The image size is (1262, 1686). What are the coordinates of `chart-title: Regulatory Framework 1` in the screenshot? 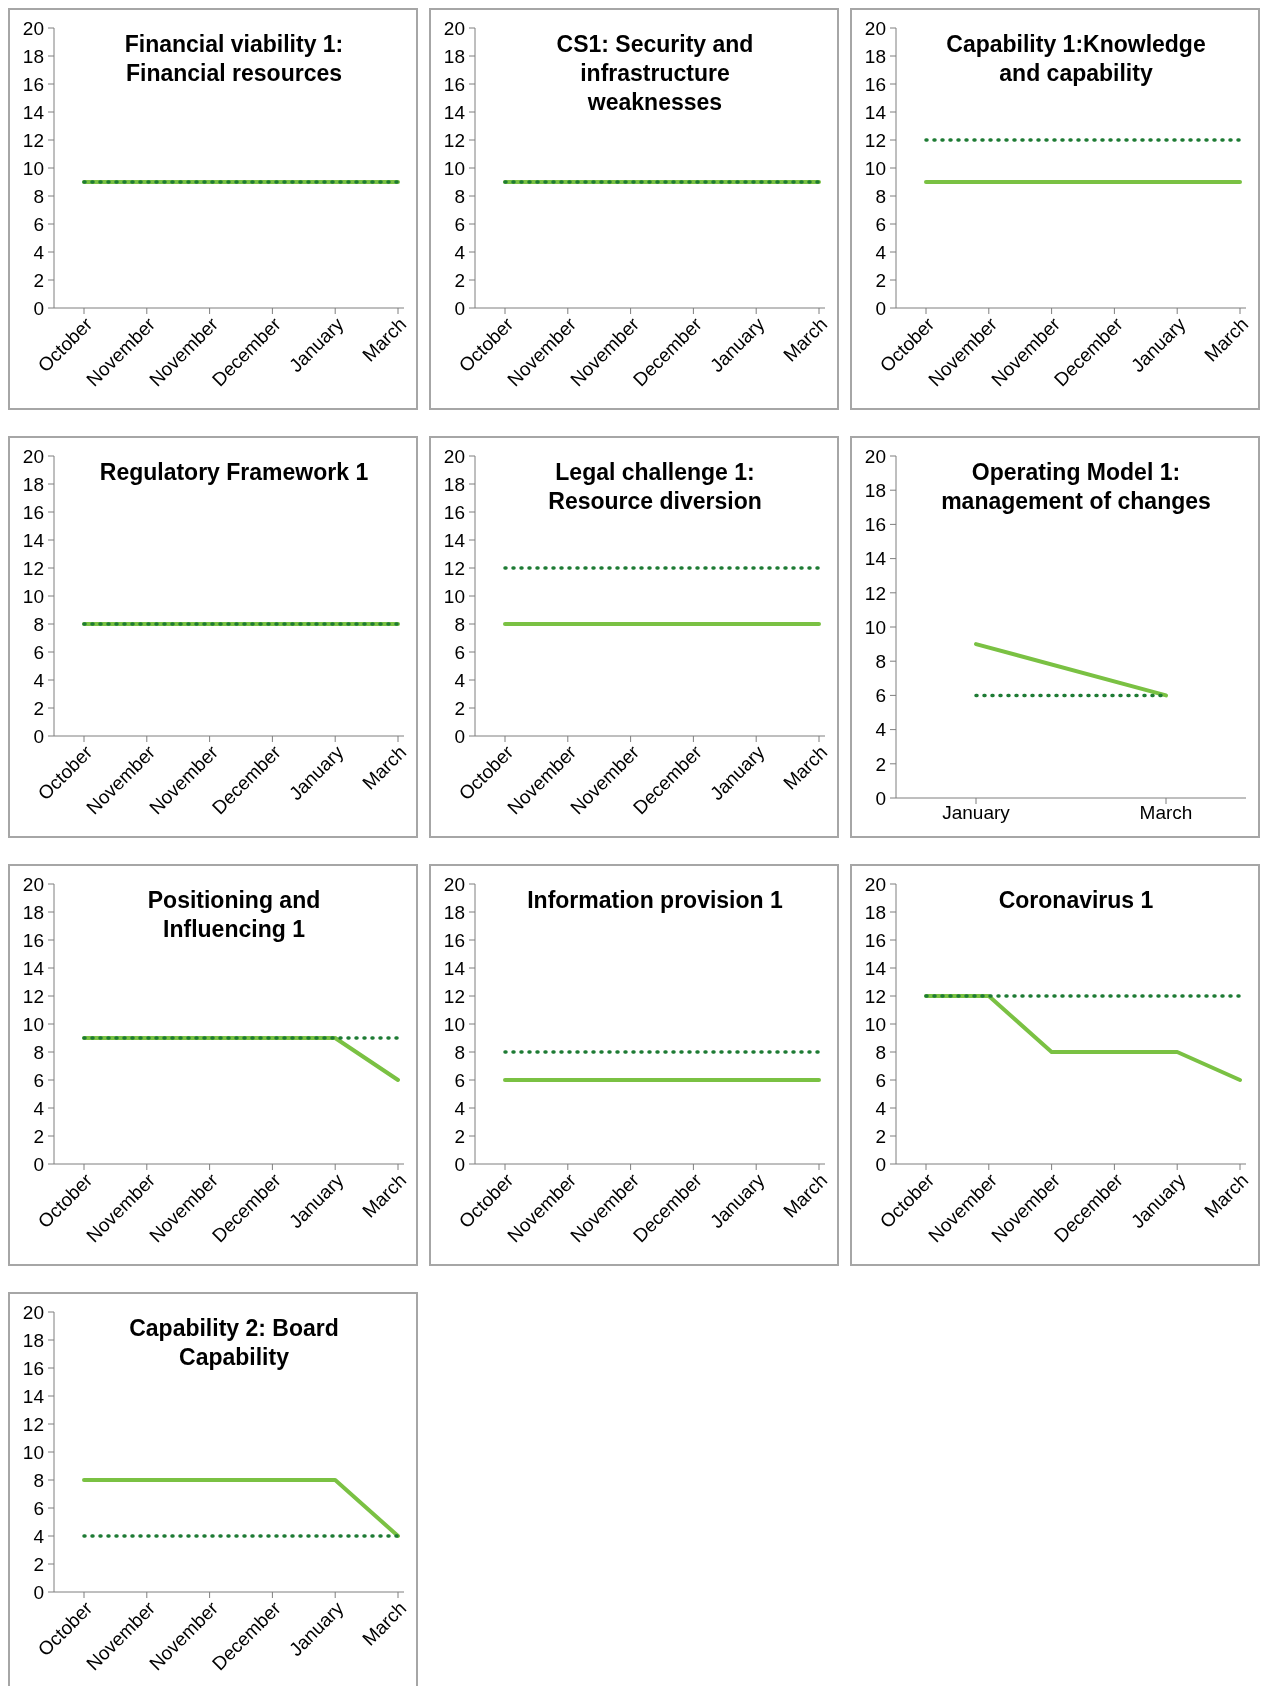 It's located at (234, 472).